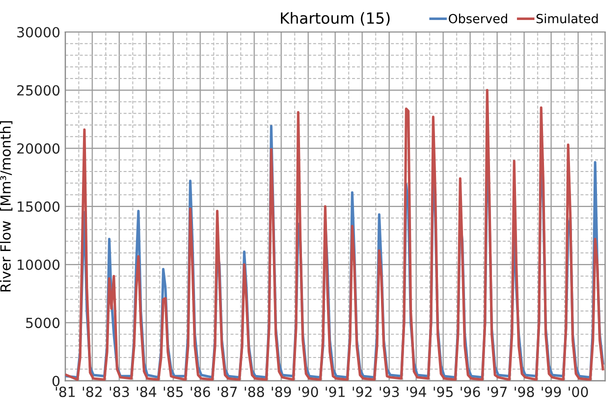 This screenshot has width=610, height=400. I want to click on x-tick-label: '98, so click(524, 392).